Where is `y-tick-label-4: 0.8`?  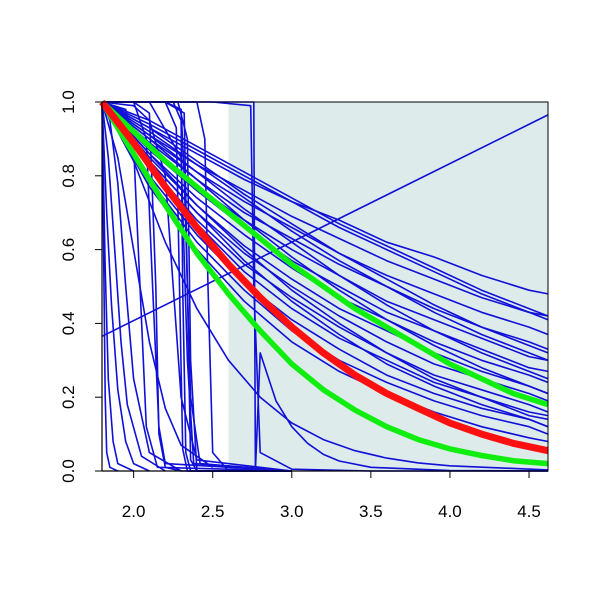 y-tick-label-4: 0.8 is located at coordinates (68, 176).